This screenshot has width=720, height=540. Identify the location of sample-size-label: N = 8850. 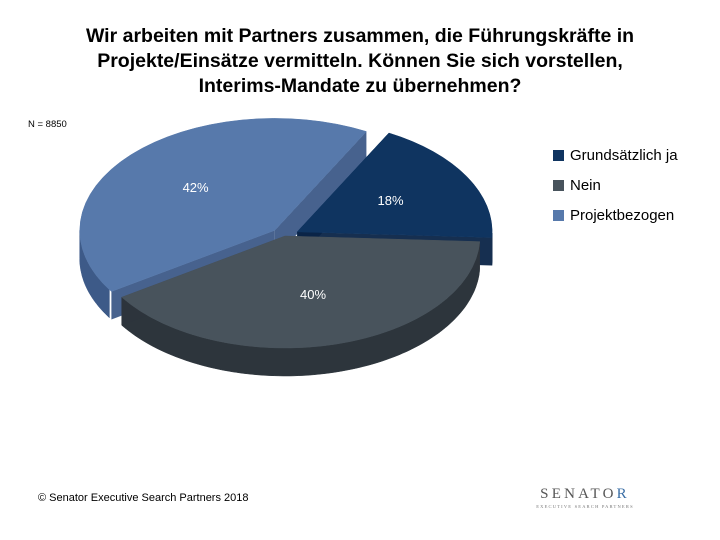
(47, 124).